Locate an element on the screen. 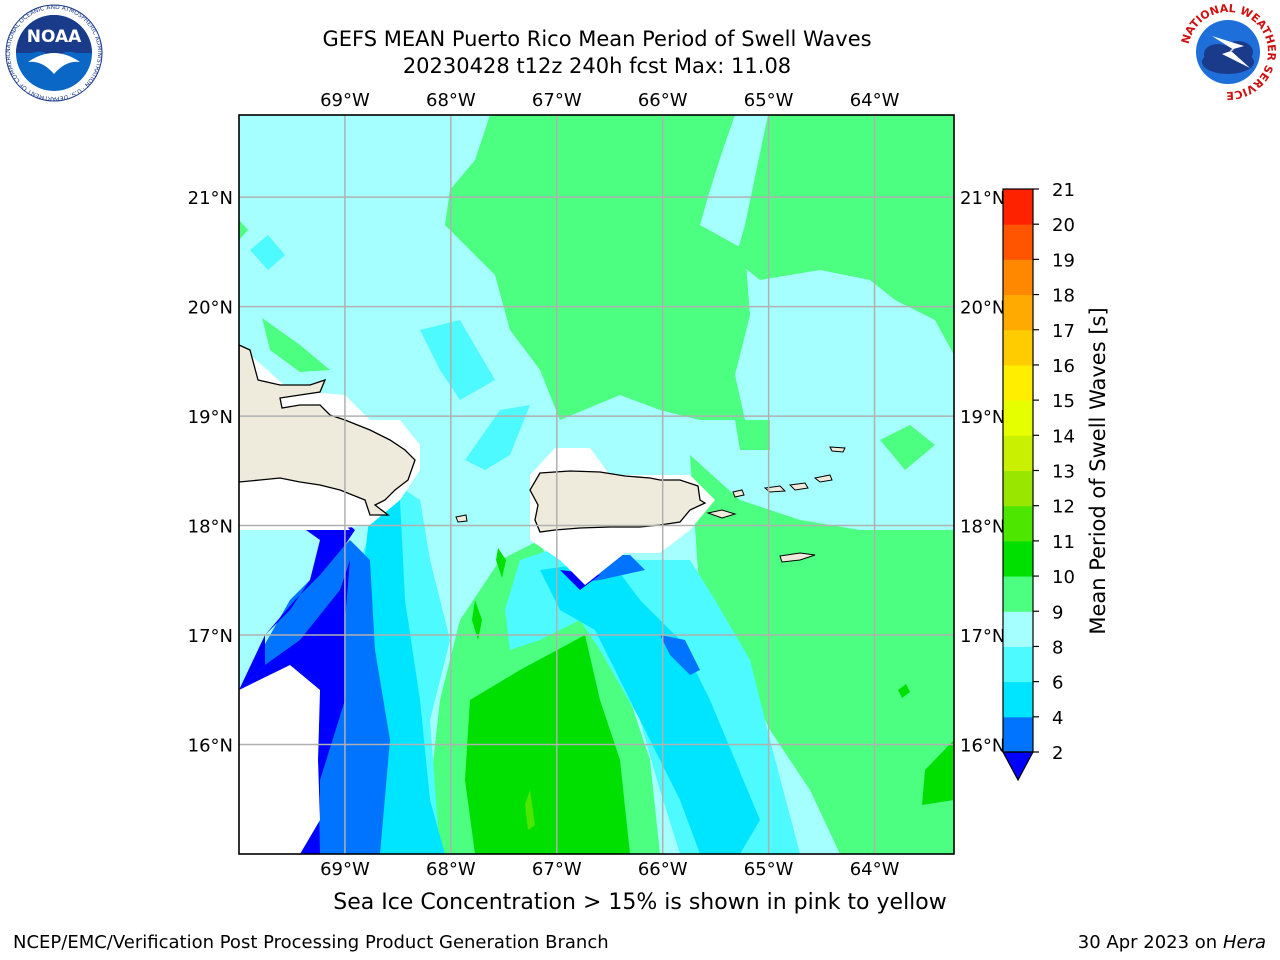 This screenshot has height=960, width=1280. colorbar-tick-label: 14 is located at coordinates (1063, 436).